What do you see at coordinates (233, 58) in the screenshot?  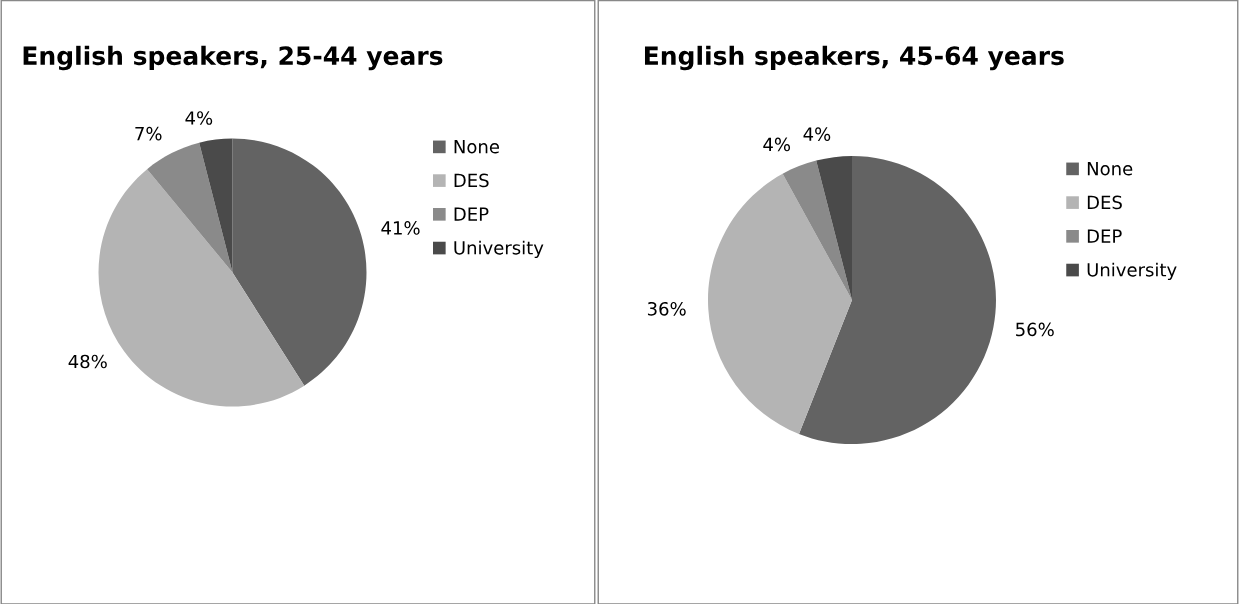 I see `chart-title: English speakers, 25-44 years` at bounding box center [233, 58].